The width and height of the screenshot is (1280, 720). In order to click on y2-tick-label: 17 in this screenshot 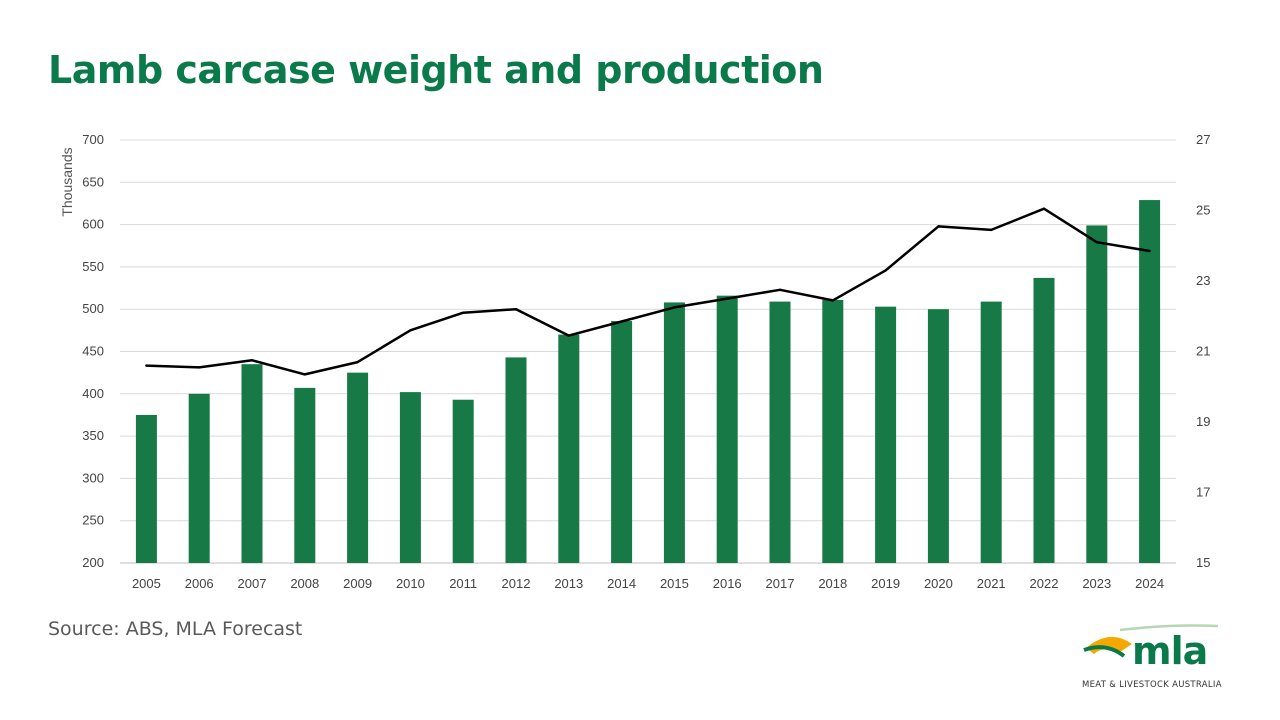, I will do `click(1203, 492)`.